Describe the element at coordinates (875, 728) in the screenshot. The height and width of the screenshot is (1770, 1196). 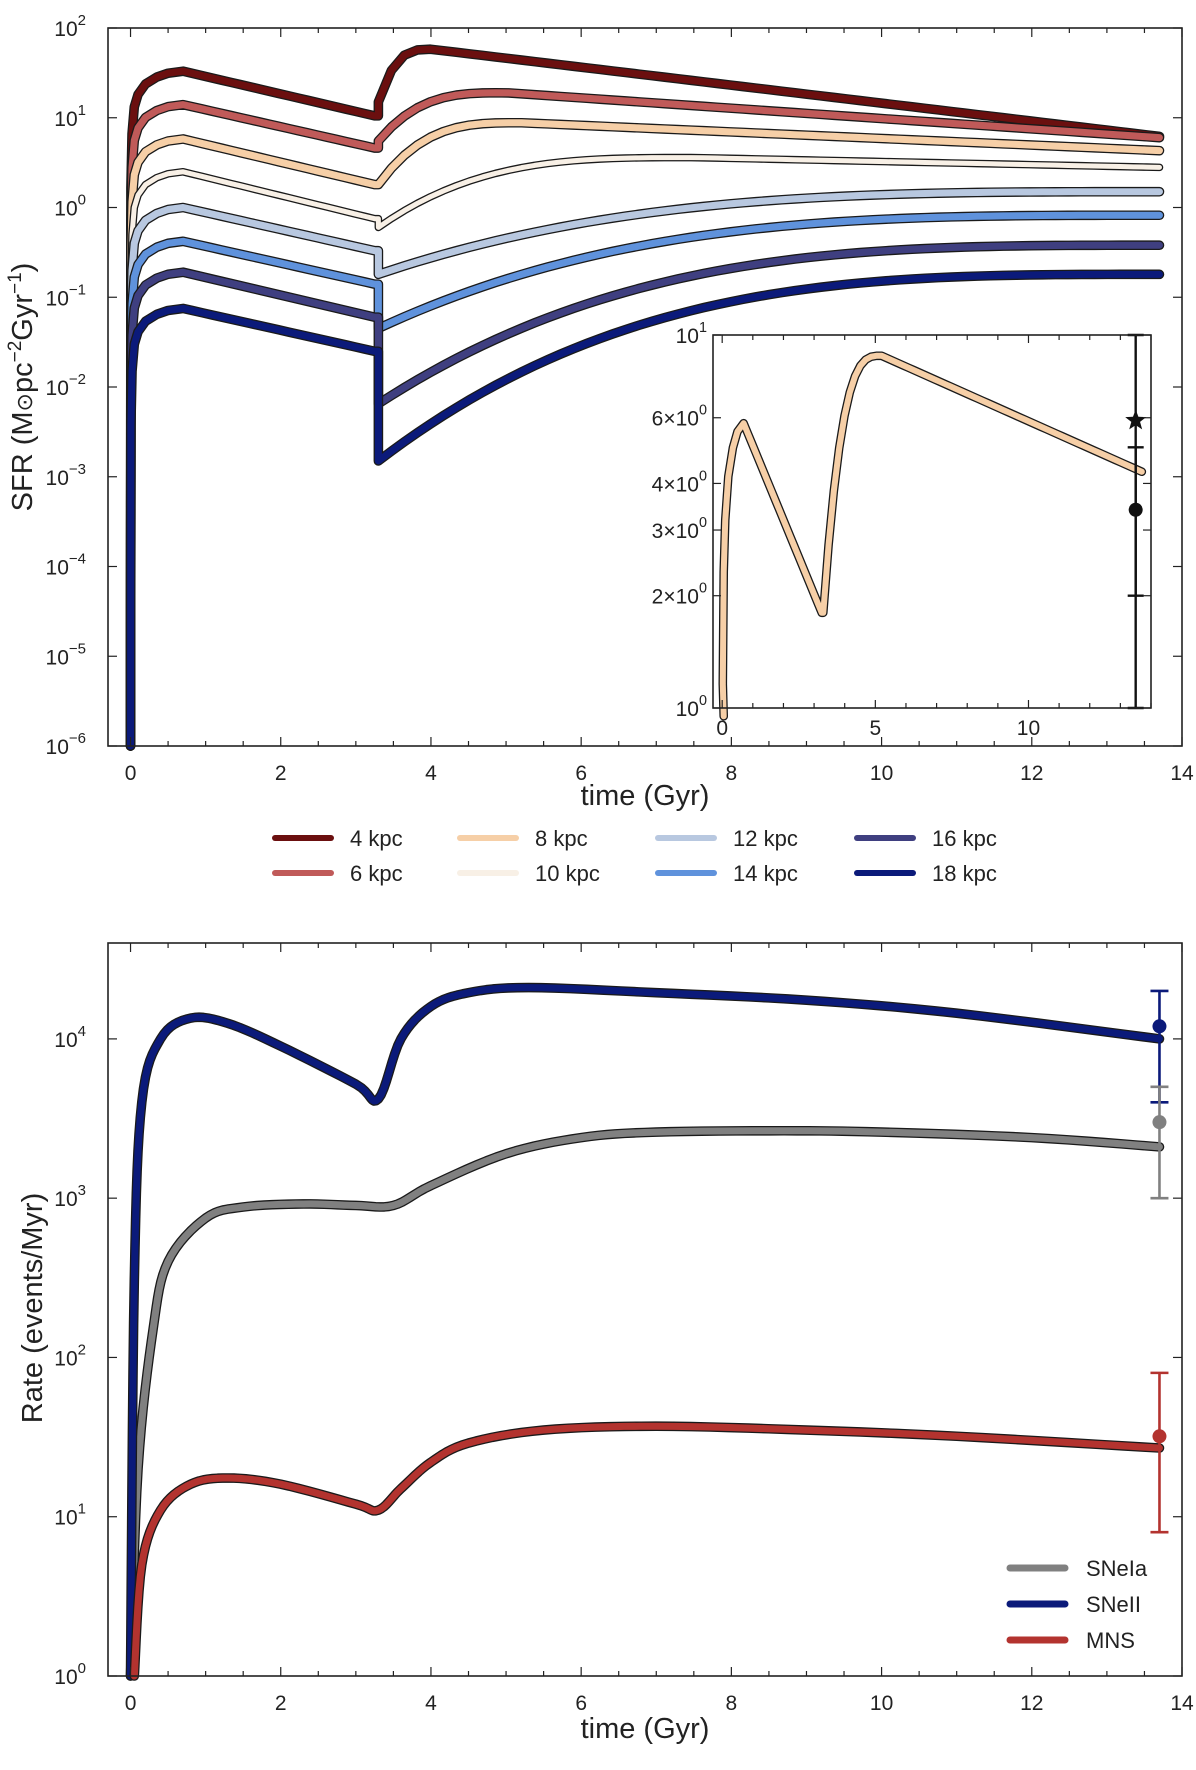
I see `inset-xtick-label: 5` at that location.